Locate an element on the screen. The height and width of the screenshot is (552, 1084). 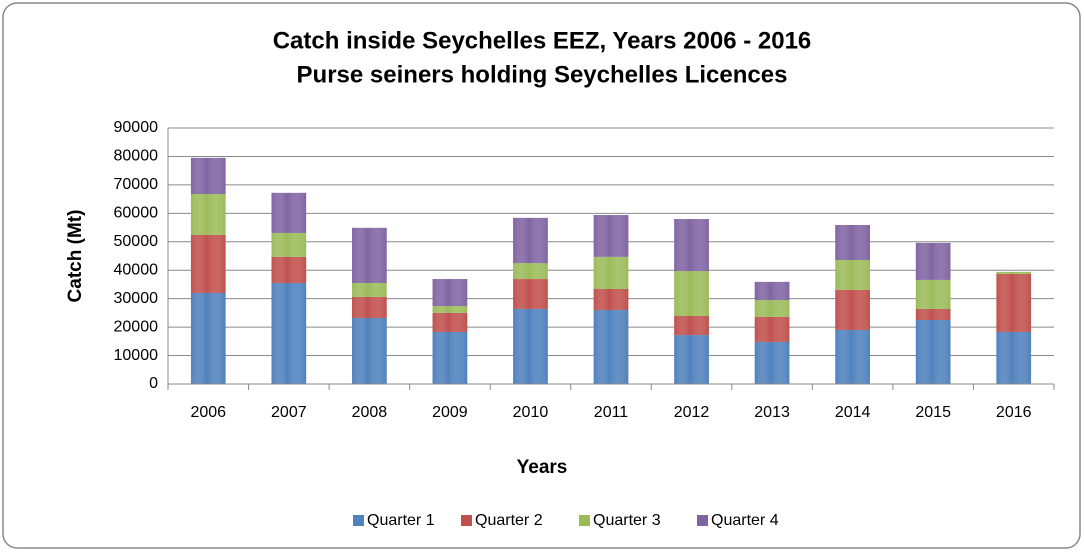
y-tick-label: 20000 is located at coordinates (136, 326).